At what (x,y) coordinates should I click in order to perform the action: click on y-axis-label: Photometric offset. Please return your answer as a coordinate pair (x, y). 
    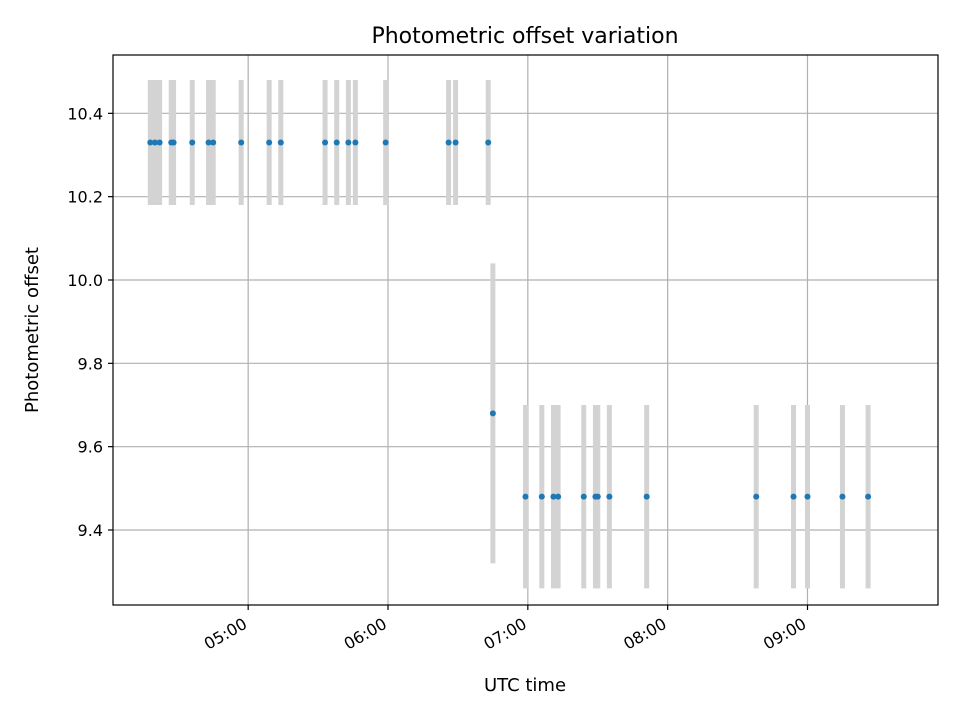
    Looking at the image, I should click on (32, 330).